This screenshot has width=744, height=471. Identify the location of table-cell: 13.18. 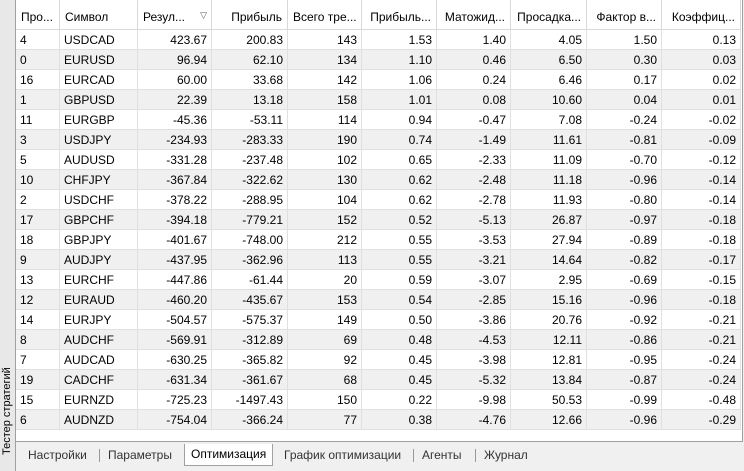
(250, 100).